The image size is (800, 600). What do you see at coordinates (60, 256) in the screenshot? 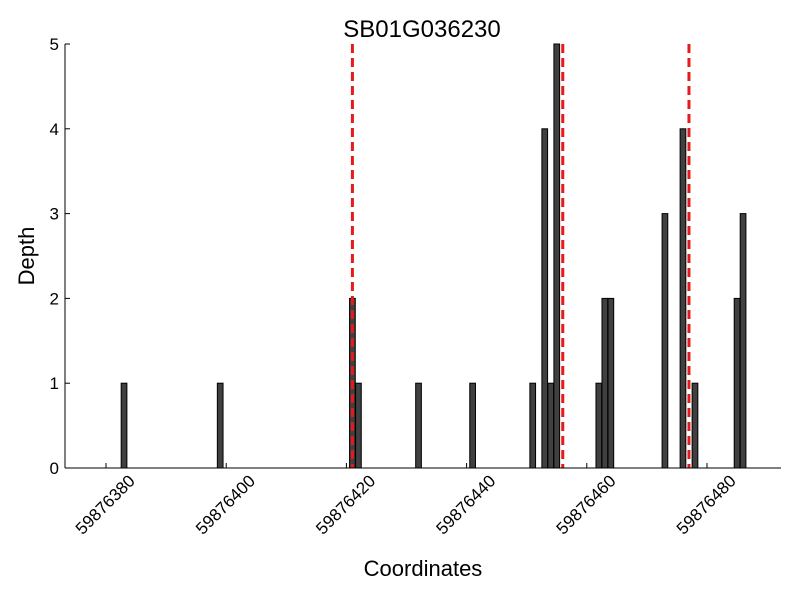
I see `y-ticks: 0 1 2 3 4 5` at bounding box center [60, 256].